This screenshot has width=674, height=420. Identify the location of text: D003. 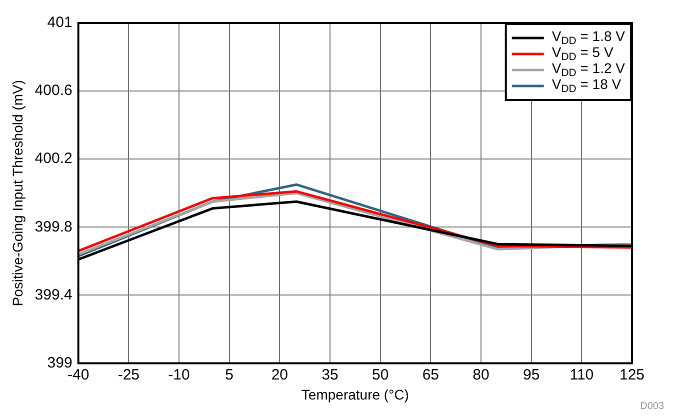
(652, 406).